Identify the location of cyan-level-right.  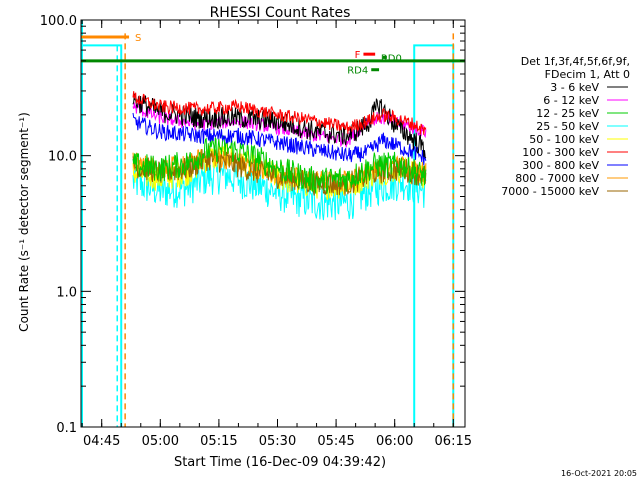
(434, 235).